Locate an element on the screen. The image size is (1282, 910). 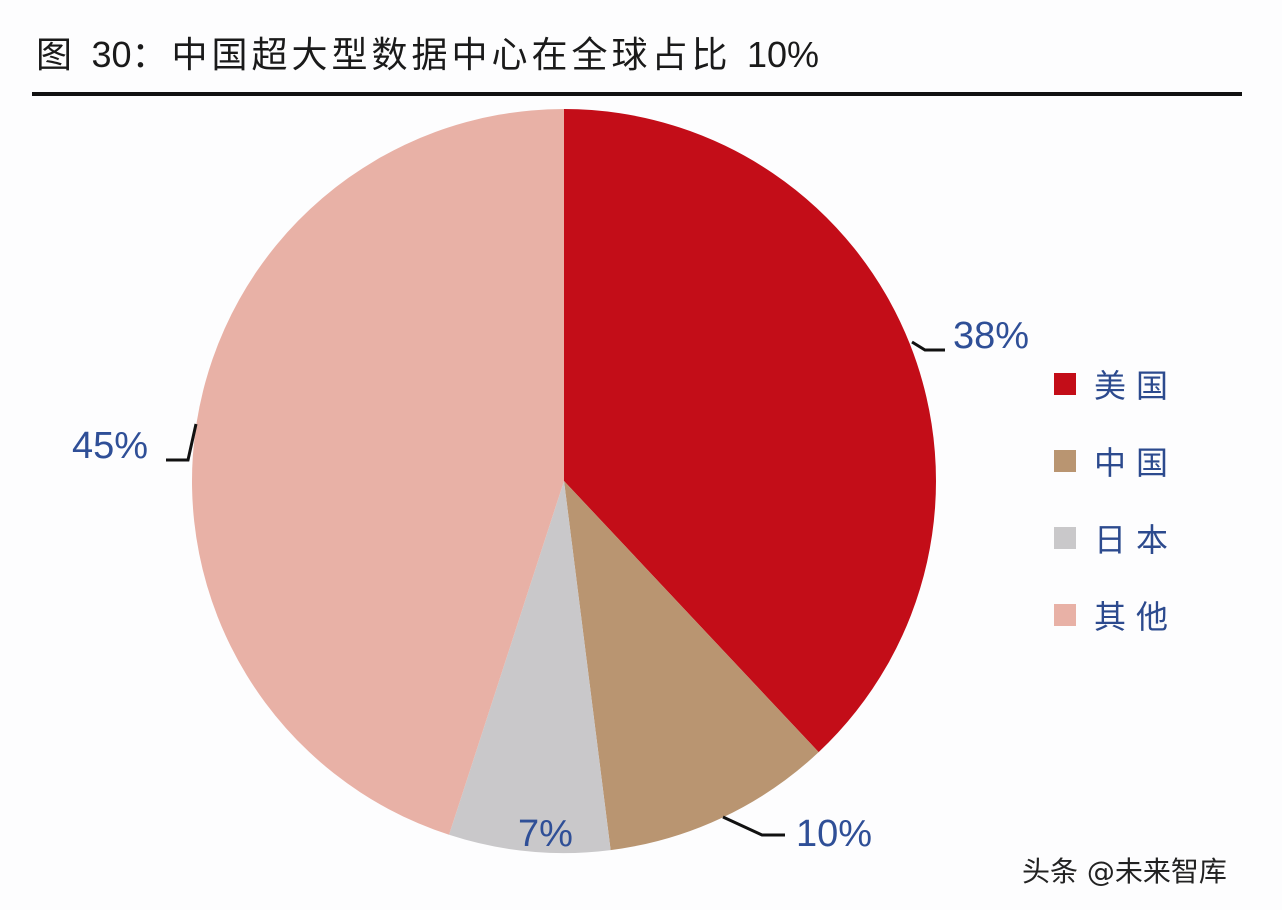
legend: 美国 中国 日本 其他 is located at coordinates (1116, 499).